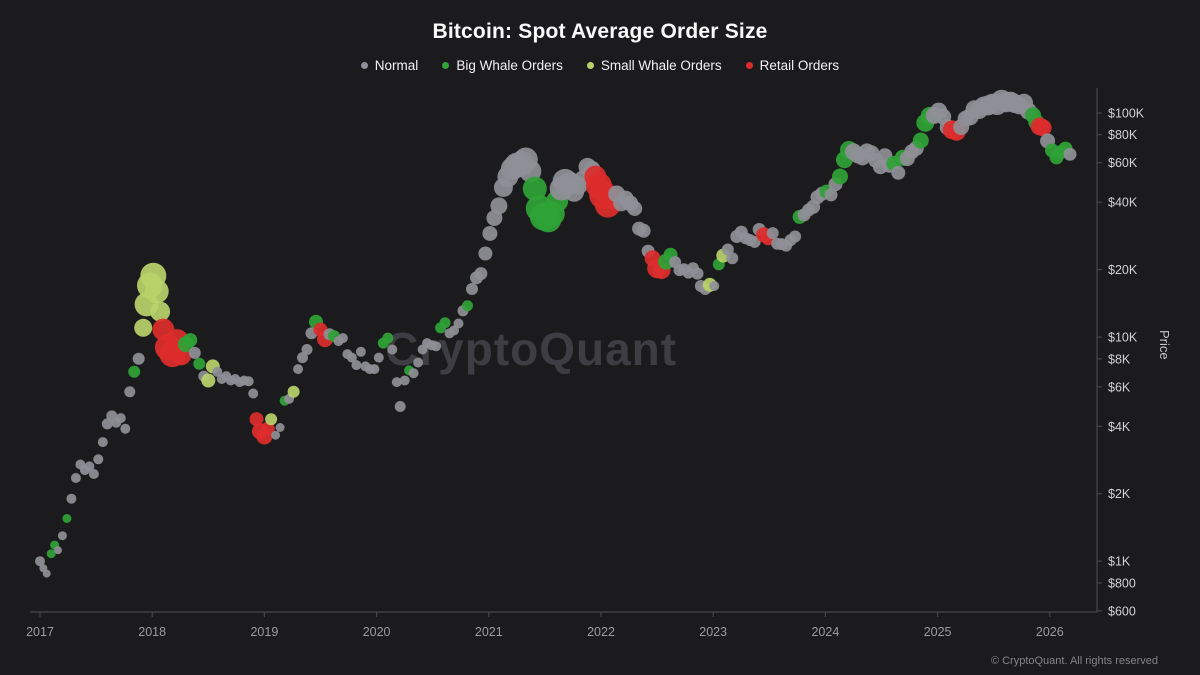 The image size is (1200, 675). Describe the element at coordinates (825, 632) in the screenshot. I see `x-tick-label: 2024` at that location.